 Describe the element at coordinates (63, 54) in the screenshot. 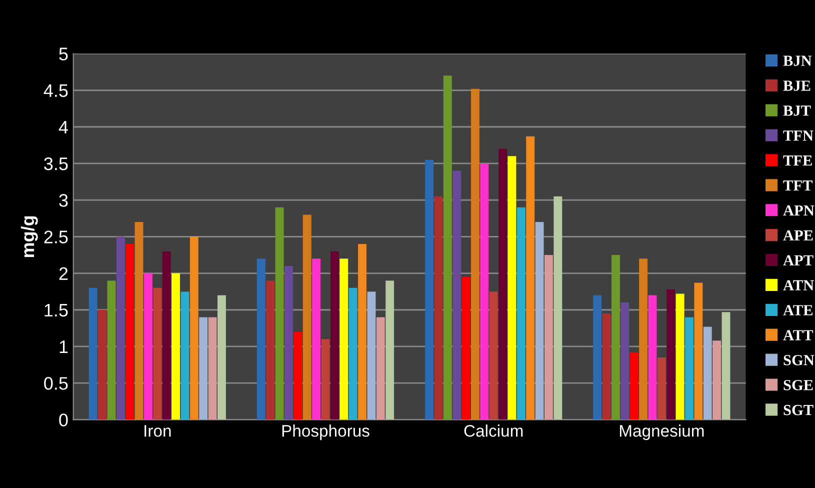

I see `y-tick-label: 5` at that location.